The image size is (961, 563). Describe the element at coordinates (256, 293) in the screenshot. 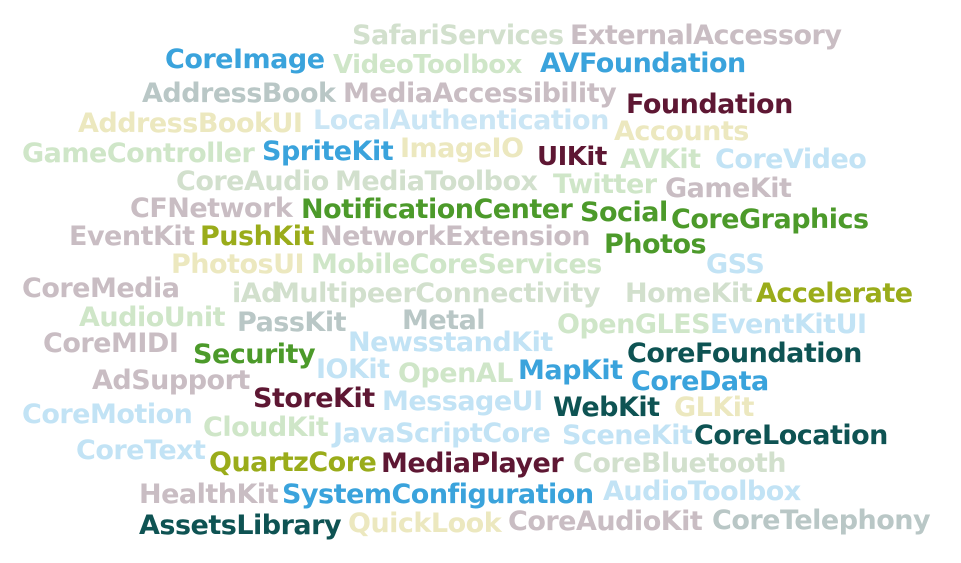

I see `word-iad: iAd` at that location.